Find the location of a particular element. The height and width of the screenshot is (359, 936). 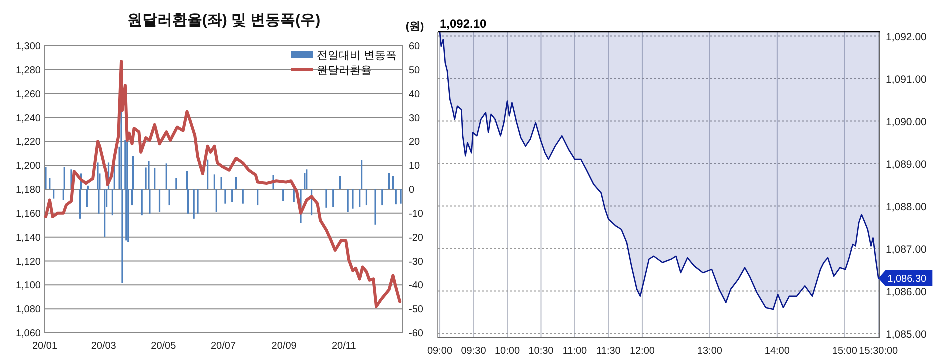

y-tick-label: 1,260 is located at coordinates (29, 94).